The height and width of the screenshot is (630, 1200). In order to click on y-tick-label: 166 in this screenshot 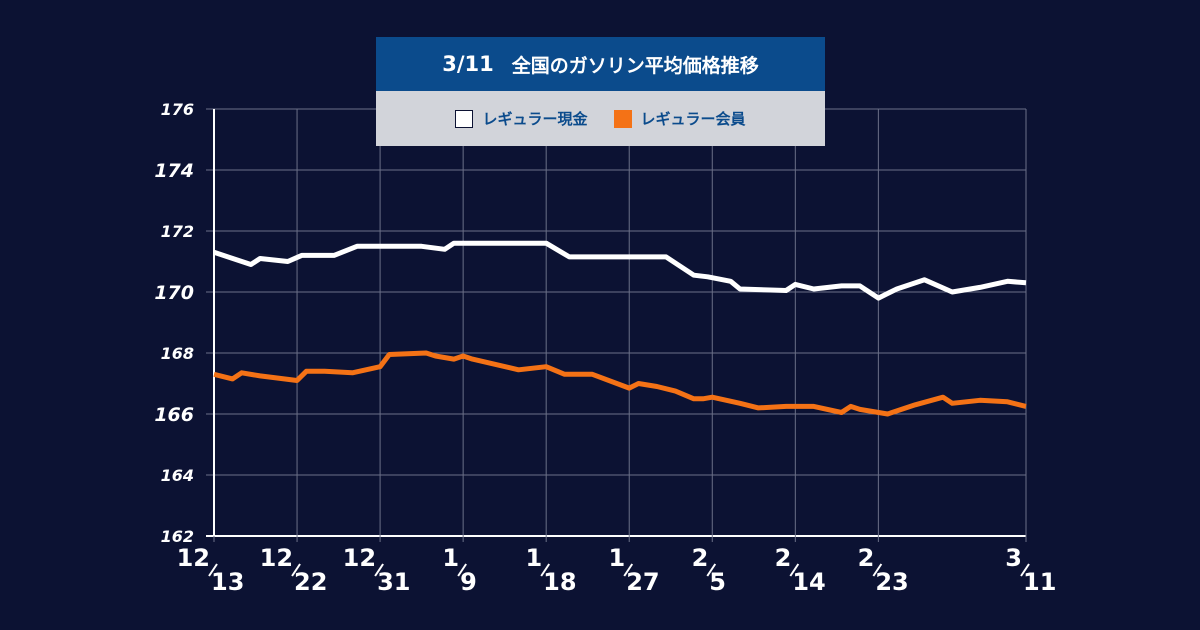, I will do `click(174, 415)`.